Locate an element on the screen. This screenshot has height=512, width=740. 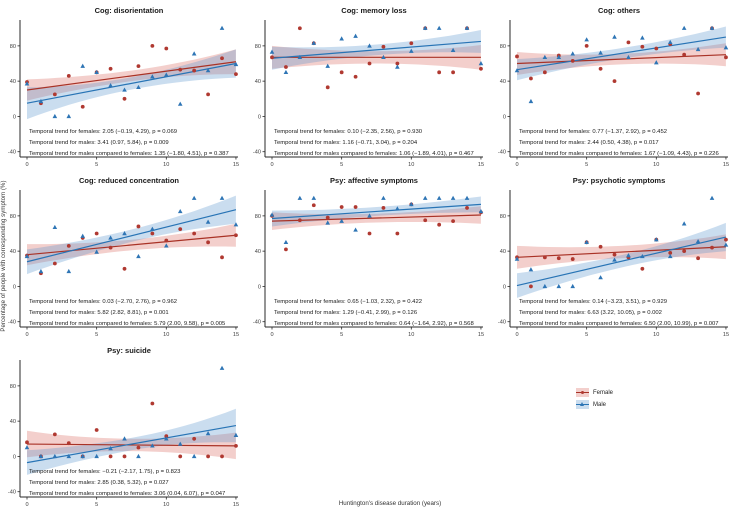
legend-label-female: Female is located at coordinates (603, 392).